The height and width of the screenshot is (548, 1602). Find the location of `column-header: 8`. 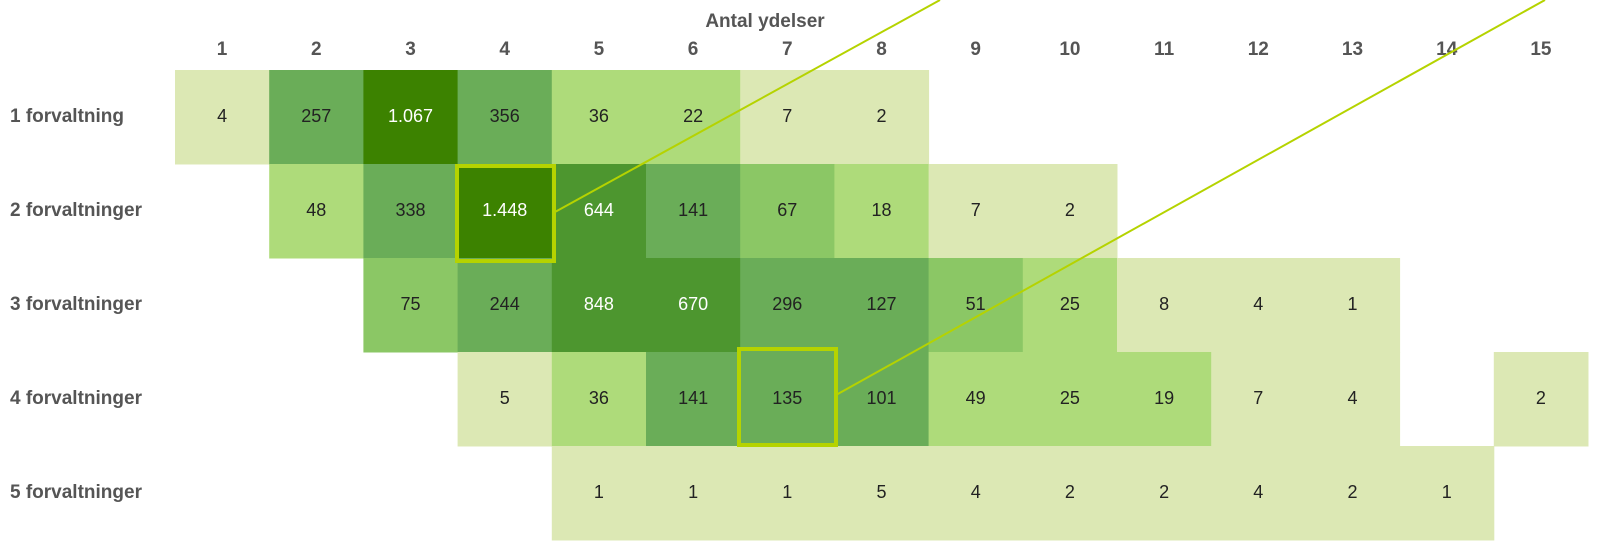

column-header: 8 is located at coordinates (881, 49).